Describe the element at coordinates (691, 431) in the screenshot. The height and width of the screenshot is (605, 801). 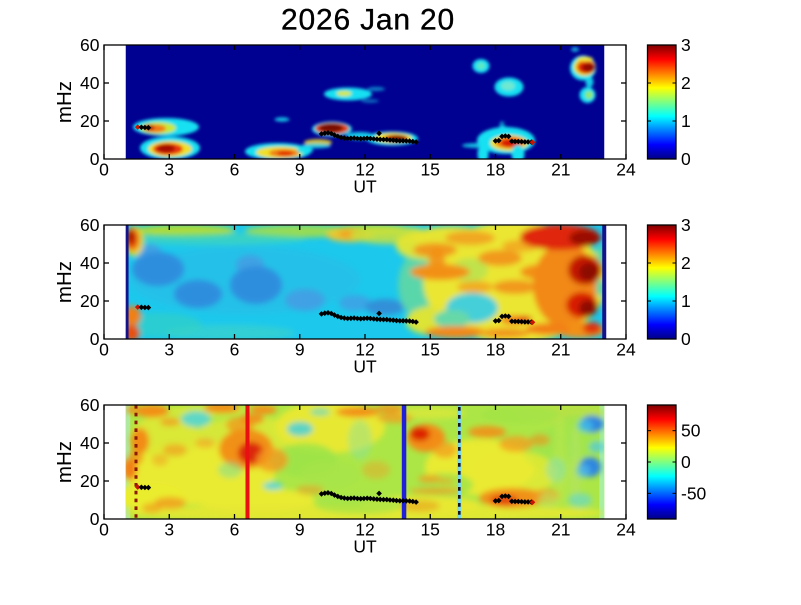
I see `svg-text: 50` at that location.